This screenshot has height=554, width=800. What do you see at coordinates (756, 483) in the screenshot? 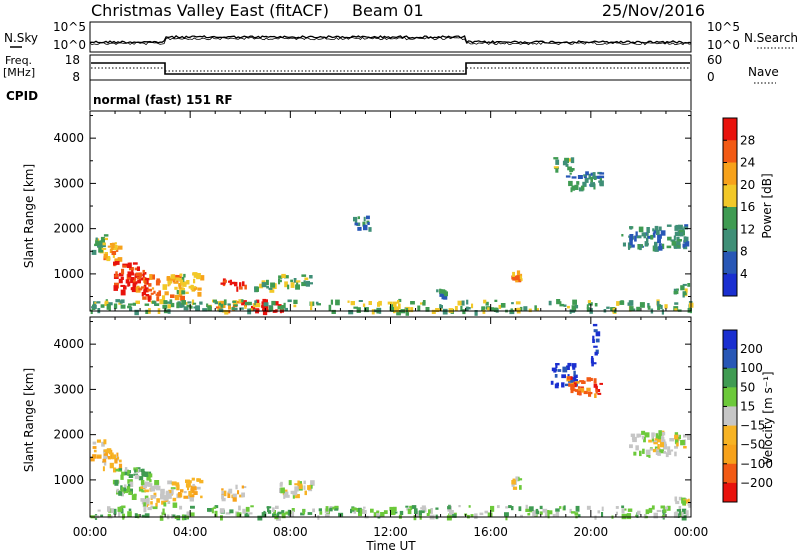
I see `colorbar-tick-label: −200` at bounding box center [756, 483].